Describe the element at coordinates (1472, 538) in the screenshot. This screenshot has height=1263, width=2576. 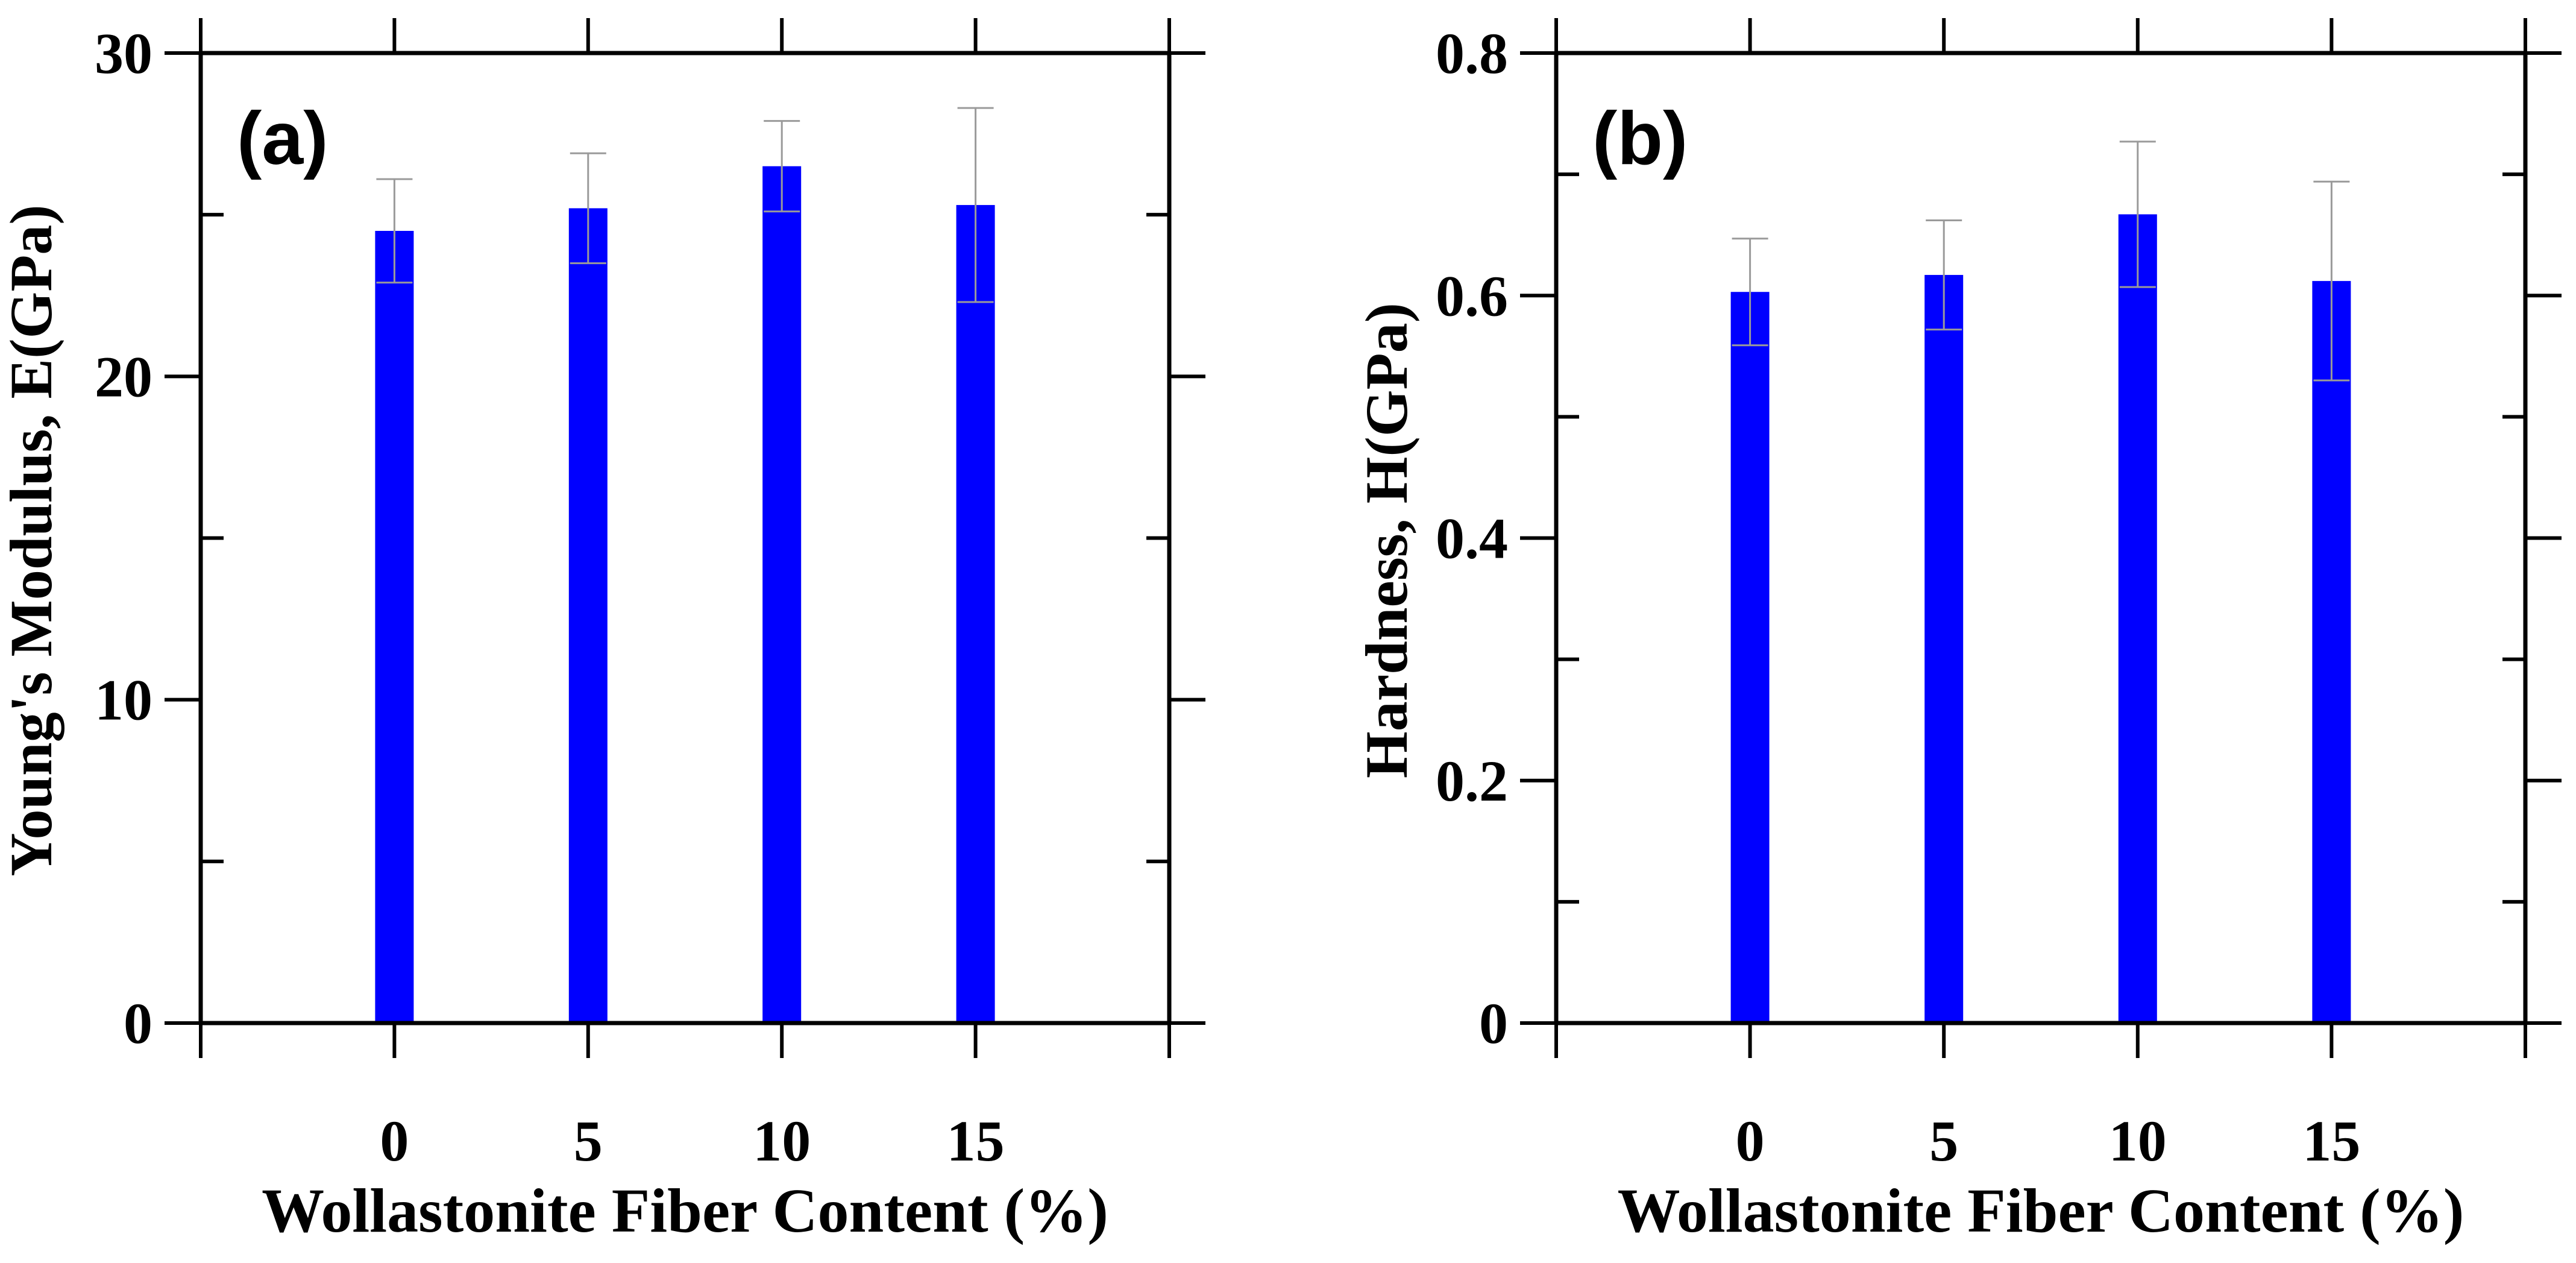
I see `panel-b-y-tick-label: 0.4` at that location.